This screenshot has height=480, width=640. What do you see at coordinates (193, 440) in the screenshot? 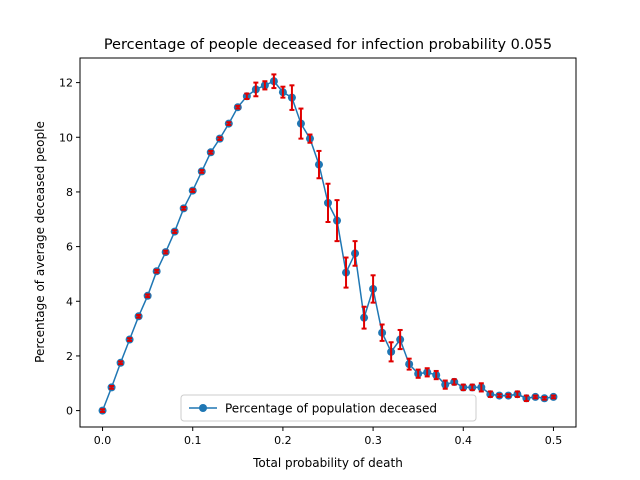
I see `x-tick-label: 0.1` at bounding box center [193, 440].